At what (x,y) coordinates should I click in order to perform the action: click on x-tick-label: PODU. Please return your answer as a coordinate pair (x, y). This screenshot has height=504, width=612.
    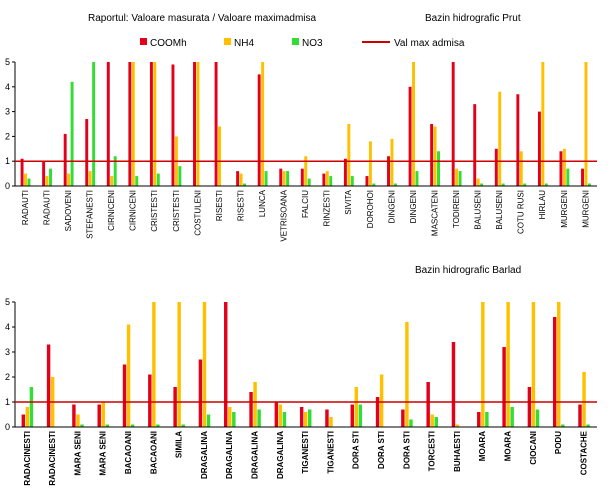
    Looking at the image, I should click on (558, 442).